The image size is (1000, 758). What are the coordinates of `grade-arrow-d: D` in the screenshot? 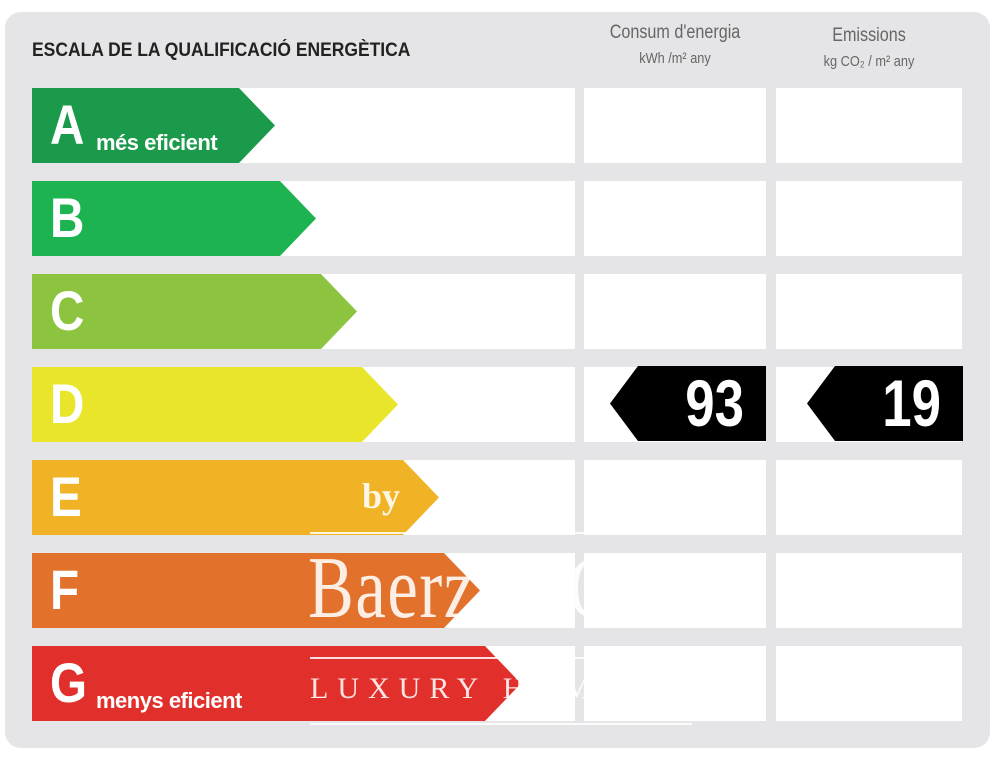 It's located at (215, 404).